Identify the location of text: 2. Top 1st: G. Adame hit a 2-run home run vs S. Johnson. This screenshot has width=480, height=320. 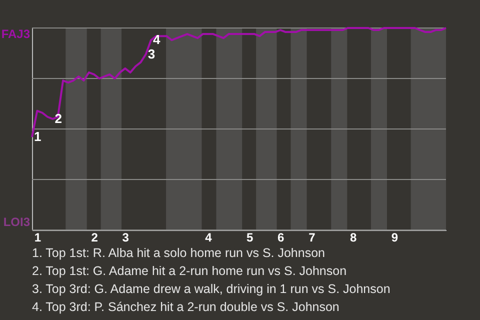
(190, 271).